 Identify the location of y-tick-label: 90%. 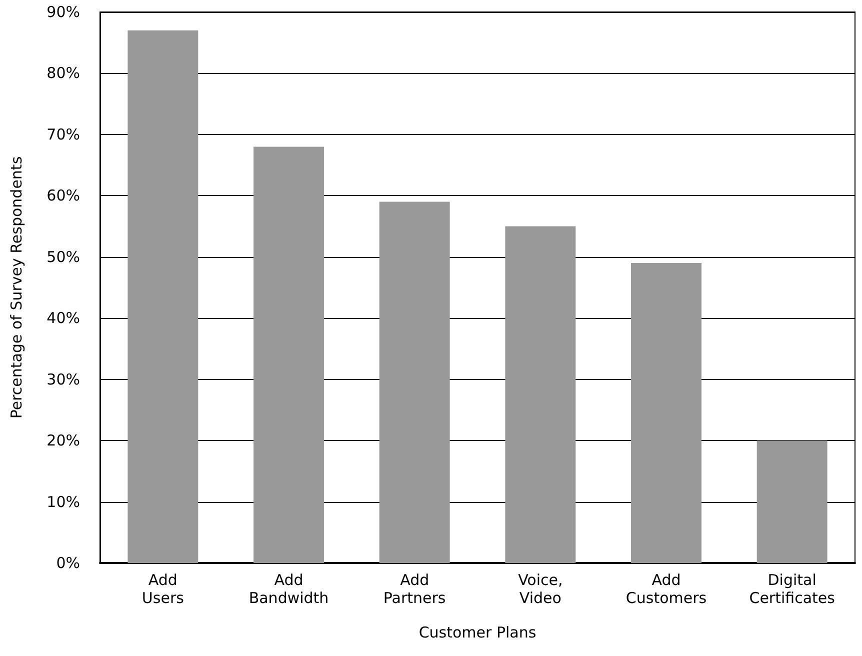
(63, 12).